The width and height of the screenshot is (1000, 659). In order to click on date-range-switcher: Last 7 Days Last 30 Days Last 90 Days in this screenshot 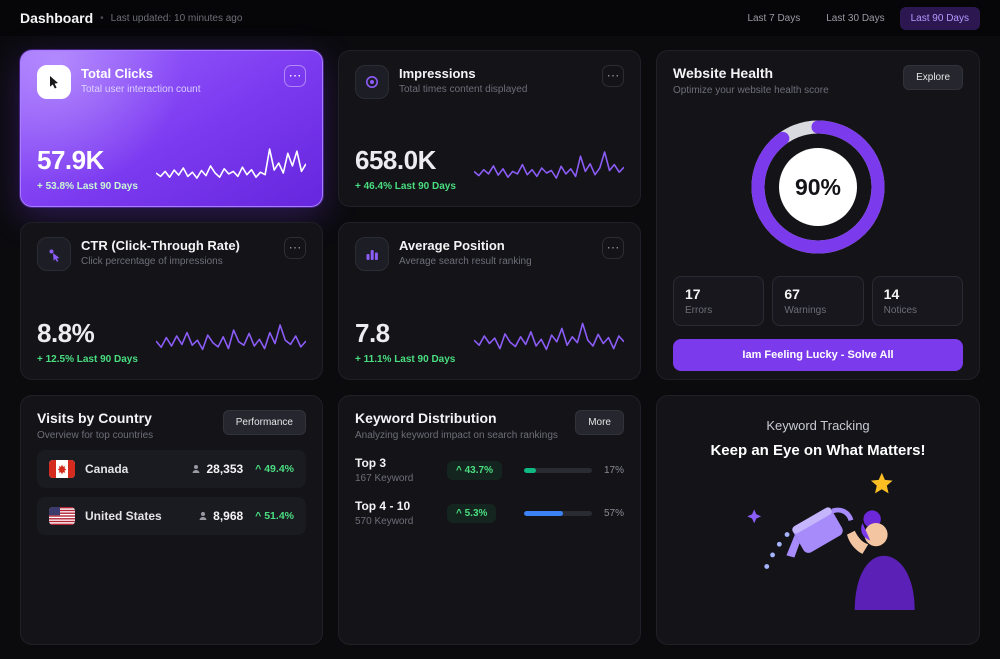, I will do `click(858, 18)`.